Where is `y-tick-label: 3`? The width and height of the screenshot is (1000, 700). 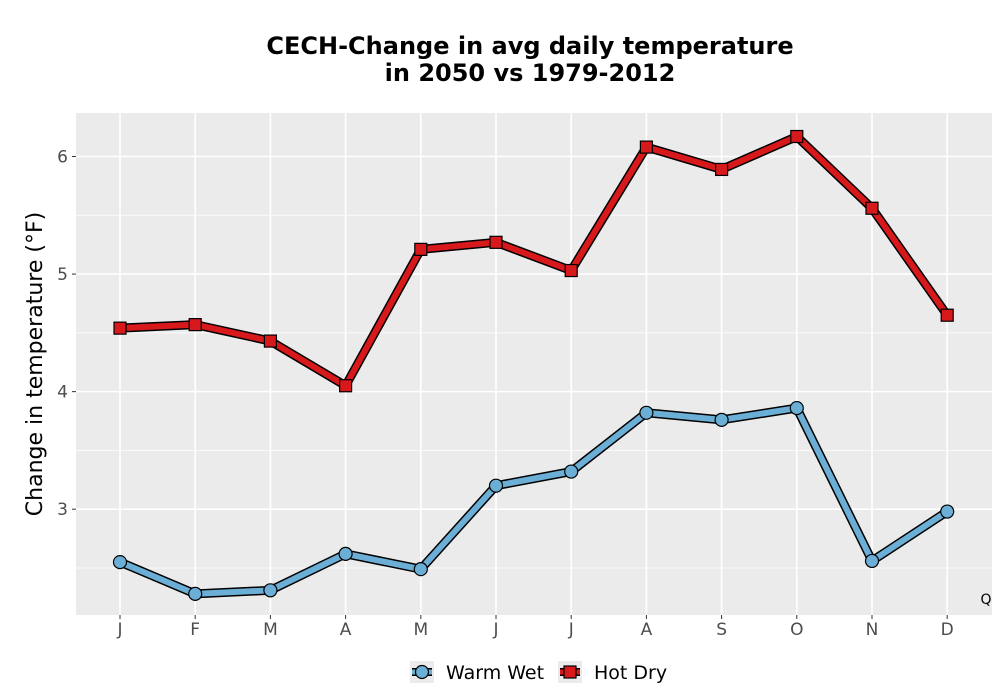
y-tick-label: 3 is located at coordinates (62, 510).